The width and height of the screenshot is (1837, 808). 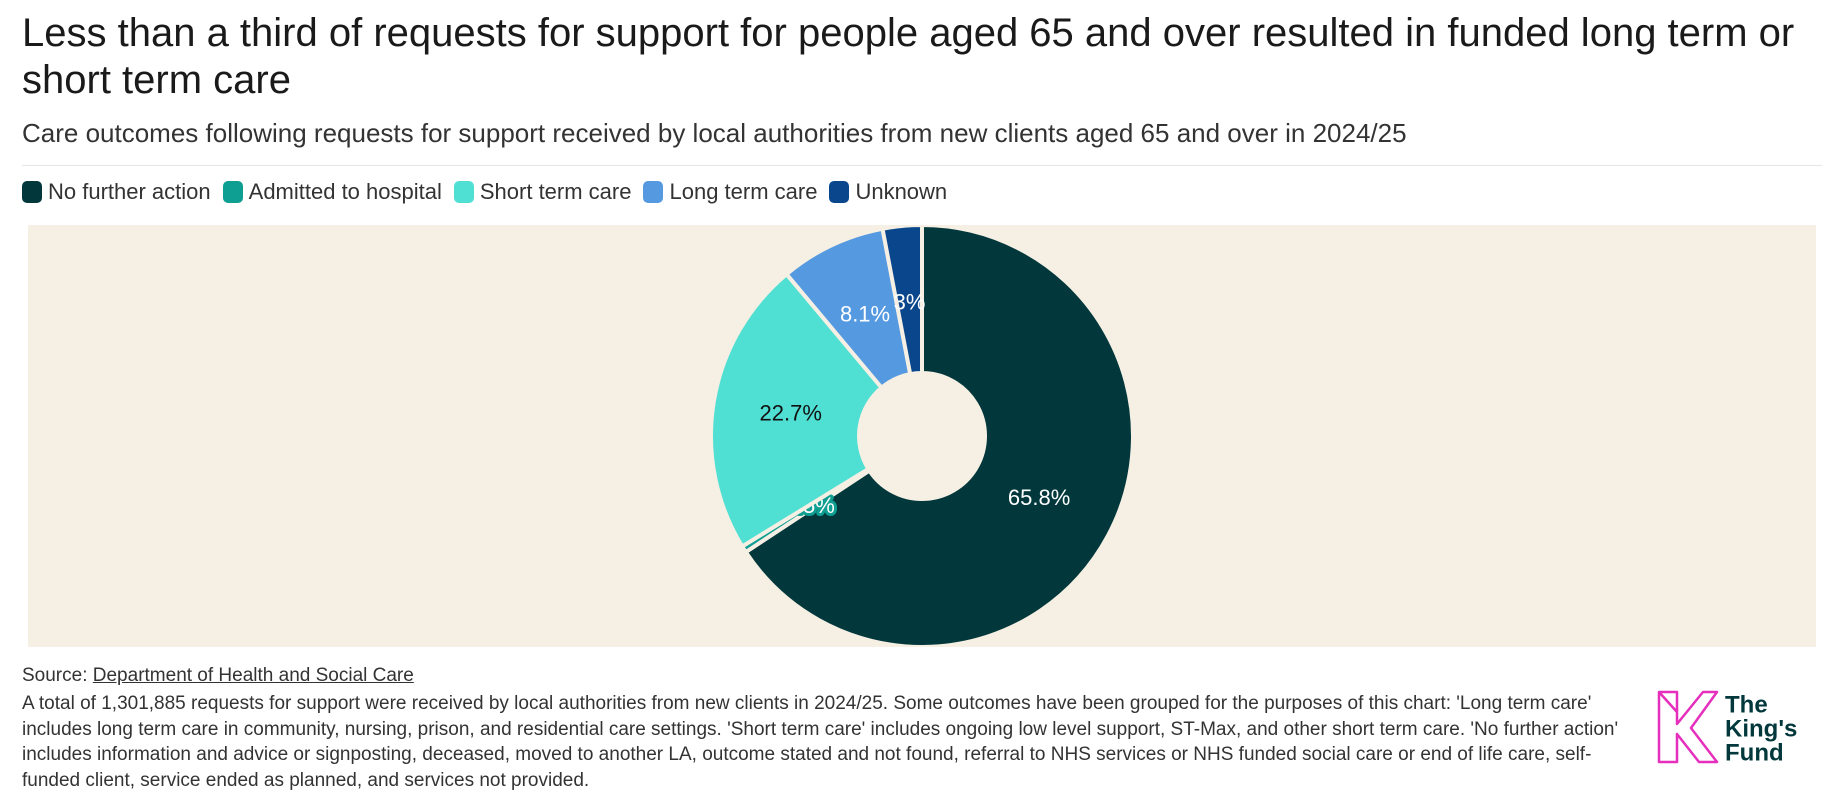 I want to click on data-label: 3%, so click(x=910, y=301).